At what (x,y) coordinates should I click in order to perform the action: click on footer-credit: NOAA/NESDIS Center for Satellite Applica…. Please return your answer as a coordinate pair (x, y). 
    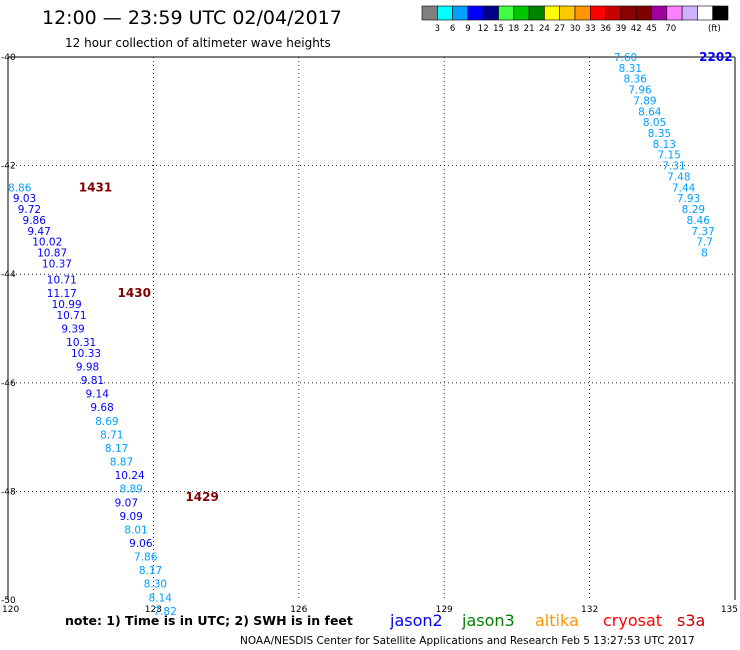
    Looking at the image, I should click on (467, 641).